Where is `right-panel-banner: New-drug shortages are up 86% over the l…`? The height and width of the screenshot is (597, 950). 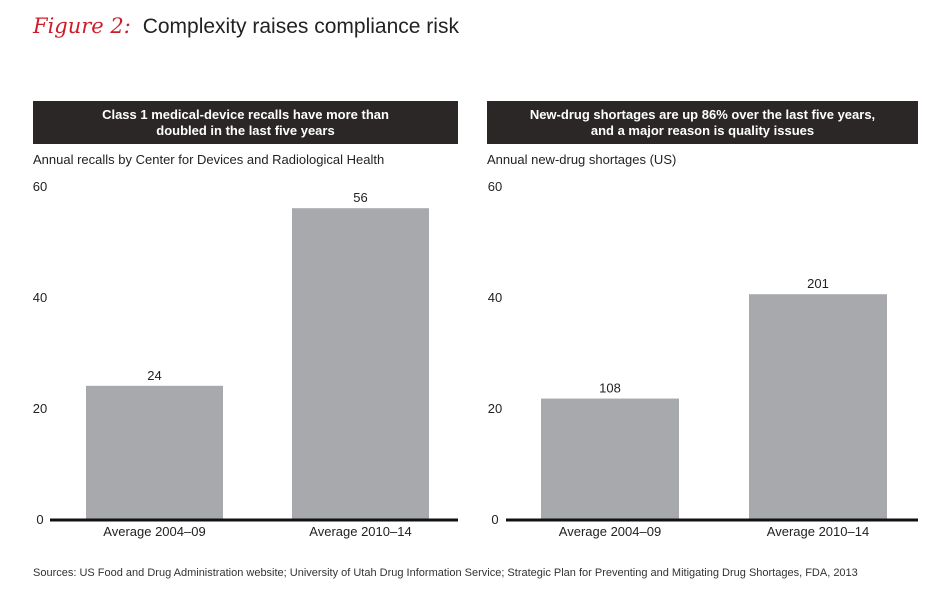
right-panel-banner: New-drug shortages are up 86% over the l… is located at coordinates (702, 122).